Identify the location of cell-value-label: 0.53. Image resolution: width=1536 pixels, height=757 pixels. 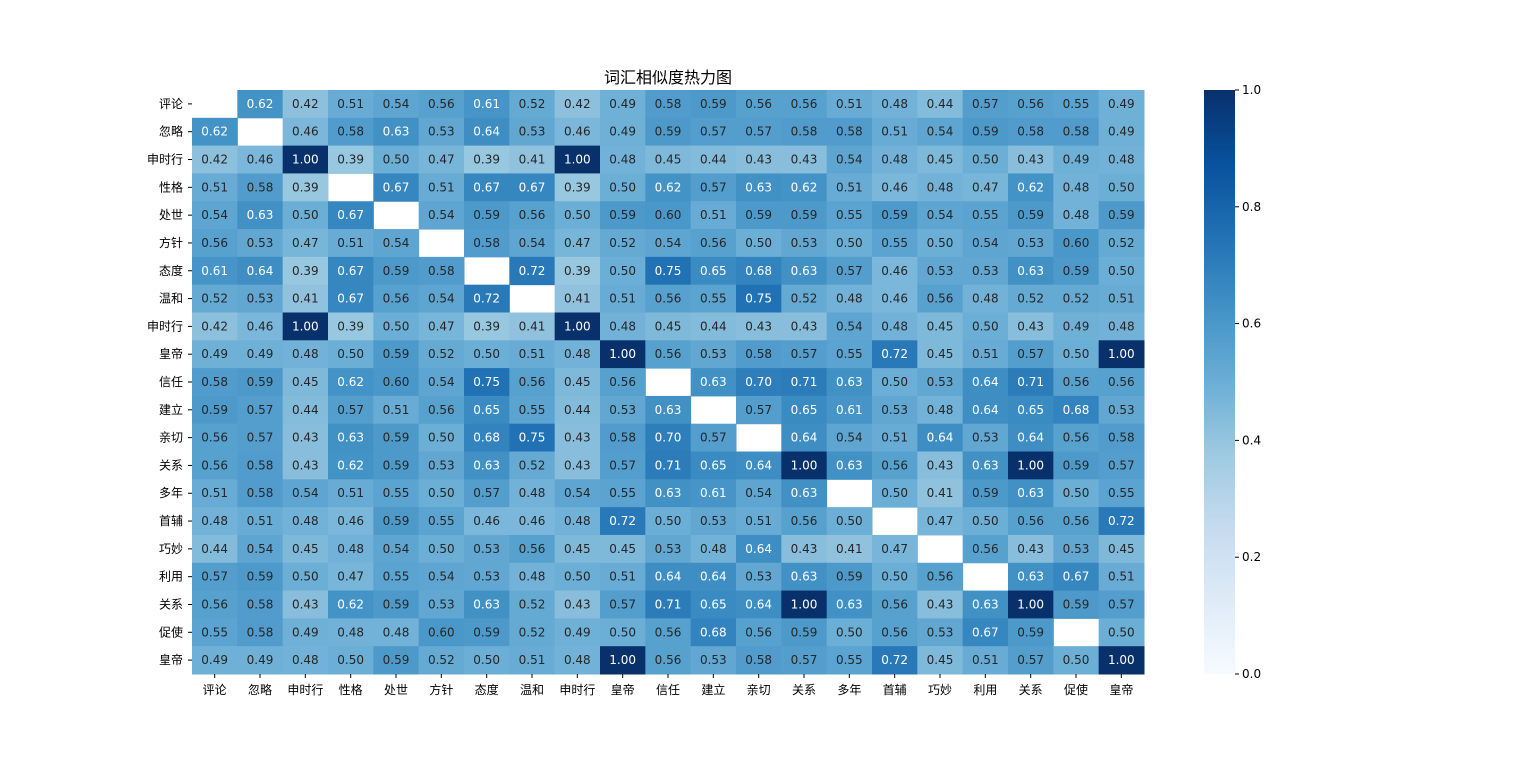
(1076, 549).